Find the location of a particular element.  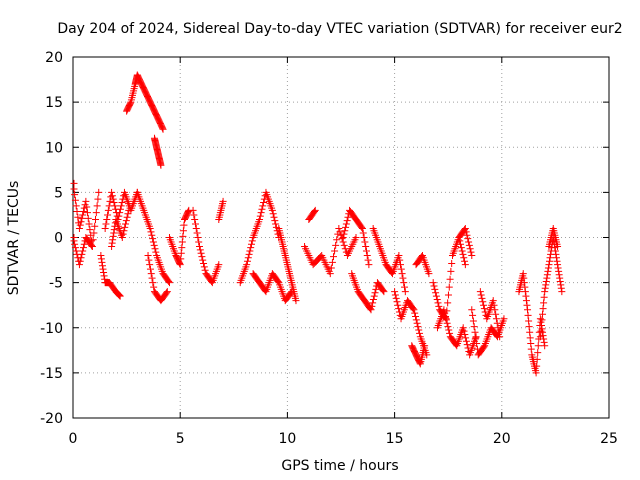

y-tick-label: 10 is located at coordinates (54, 148).